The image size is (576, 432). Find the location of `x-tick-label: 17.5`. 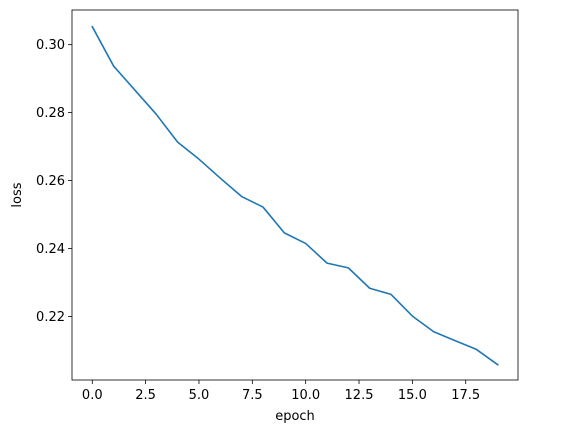

x-tick-label: 17.5 is located at coordinates (465, 395).